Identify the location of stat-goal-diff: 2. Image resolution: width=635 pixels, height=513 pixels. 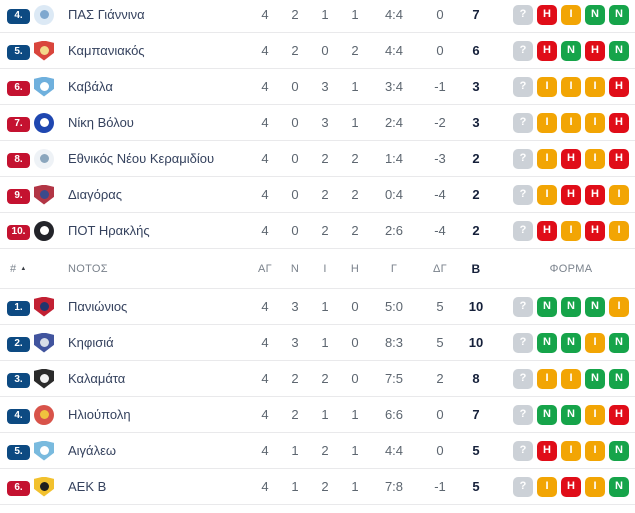
(440, 378).